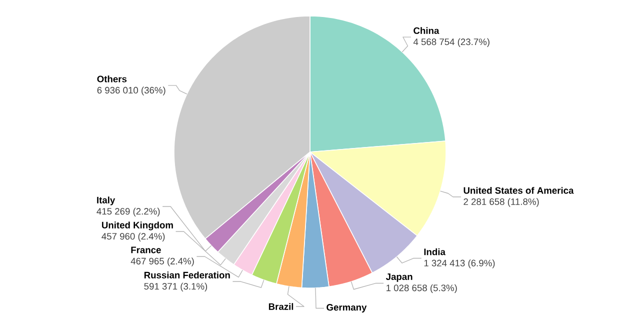  Describe the element at coordinates (137, 226) in the screenshot. I see `slice-label: United Kingdom` at that location.